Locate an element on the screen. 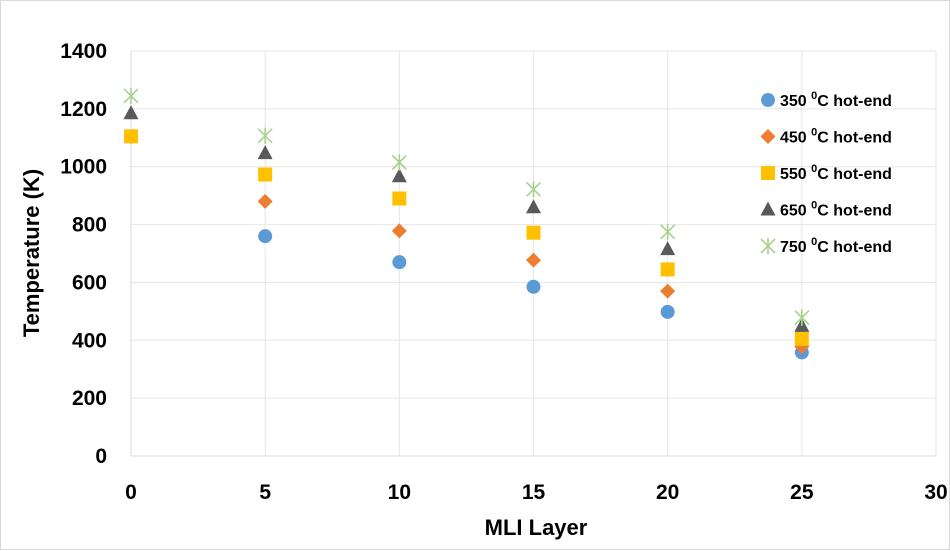 The height and width of the screenshot is (551, 950). x-axis-title: MLI Layer is located at coordinates (536, 527).